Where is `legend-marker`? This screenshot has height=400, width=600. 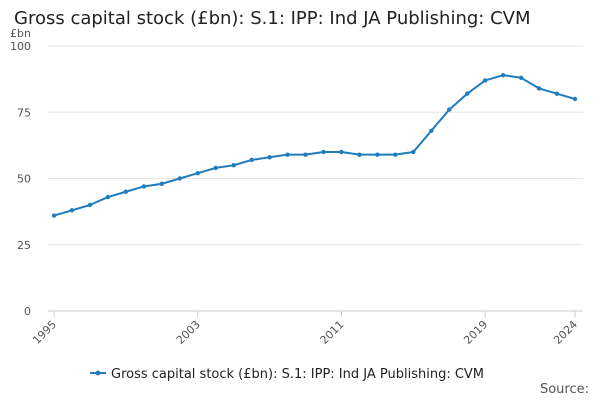
legend-marker is located at coordinates (98, 373).